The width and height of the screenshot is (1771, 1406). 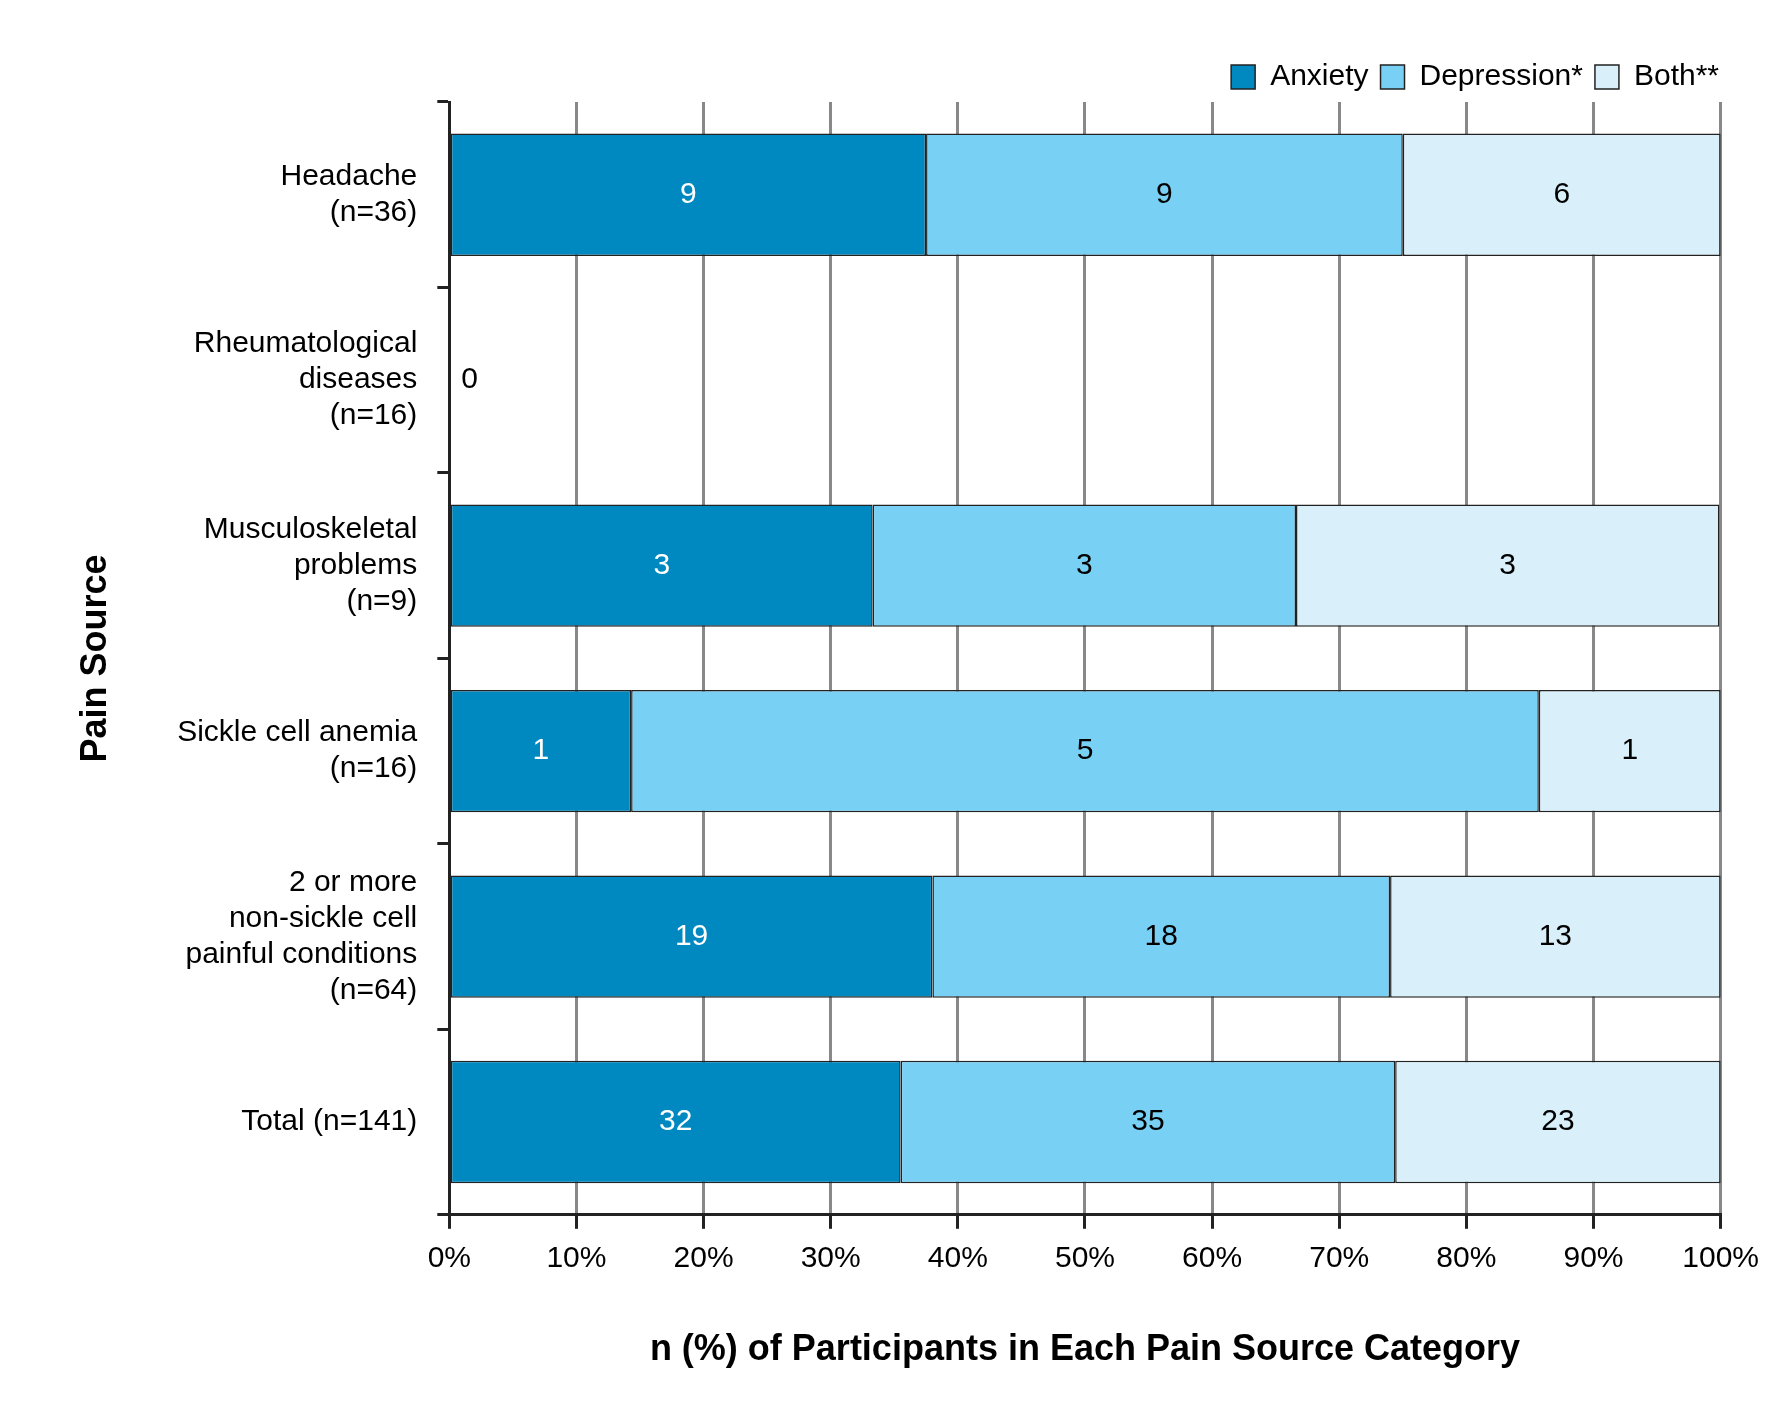 I want to click on legend-label: Both**, so click(x=1676, y=75).